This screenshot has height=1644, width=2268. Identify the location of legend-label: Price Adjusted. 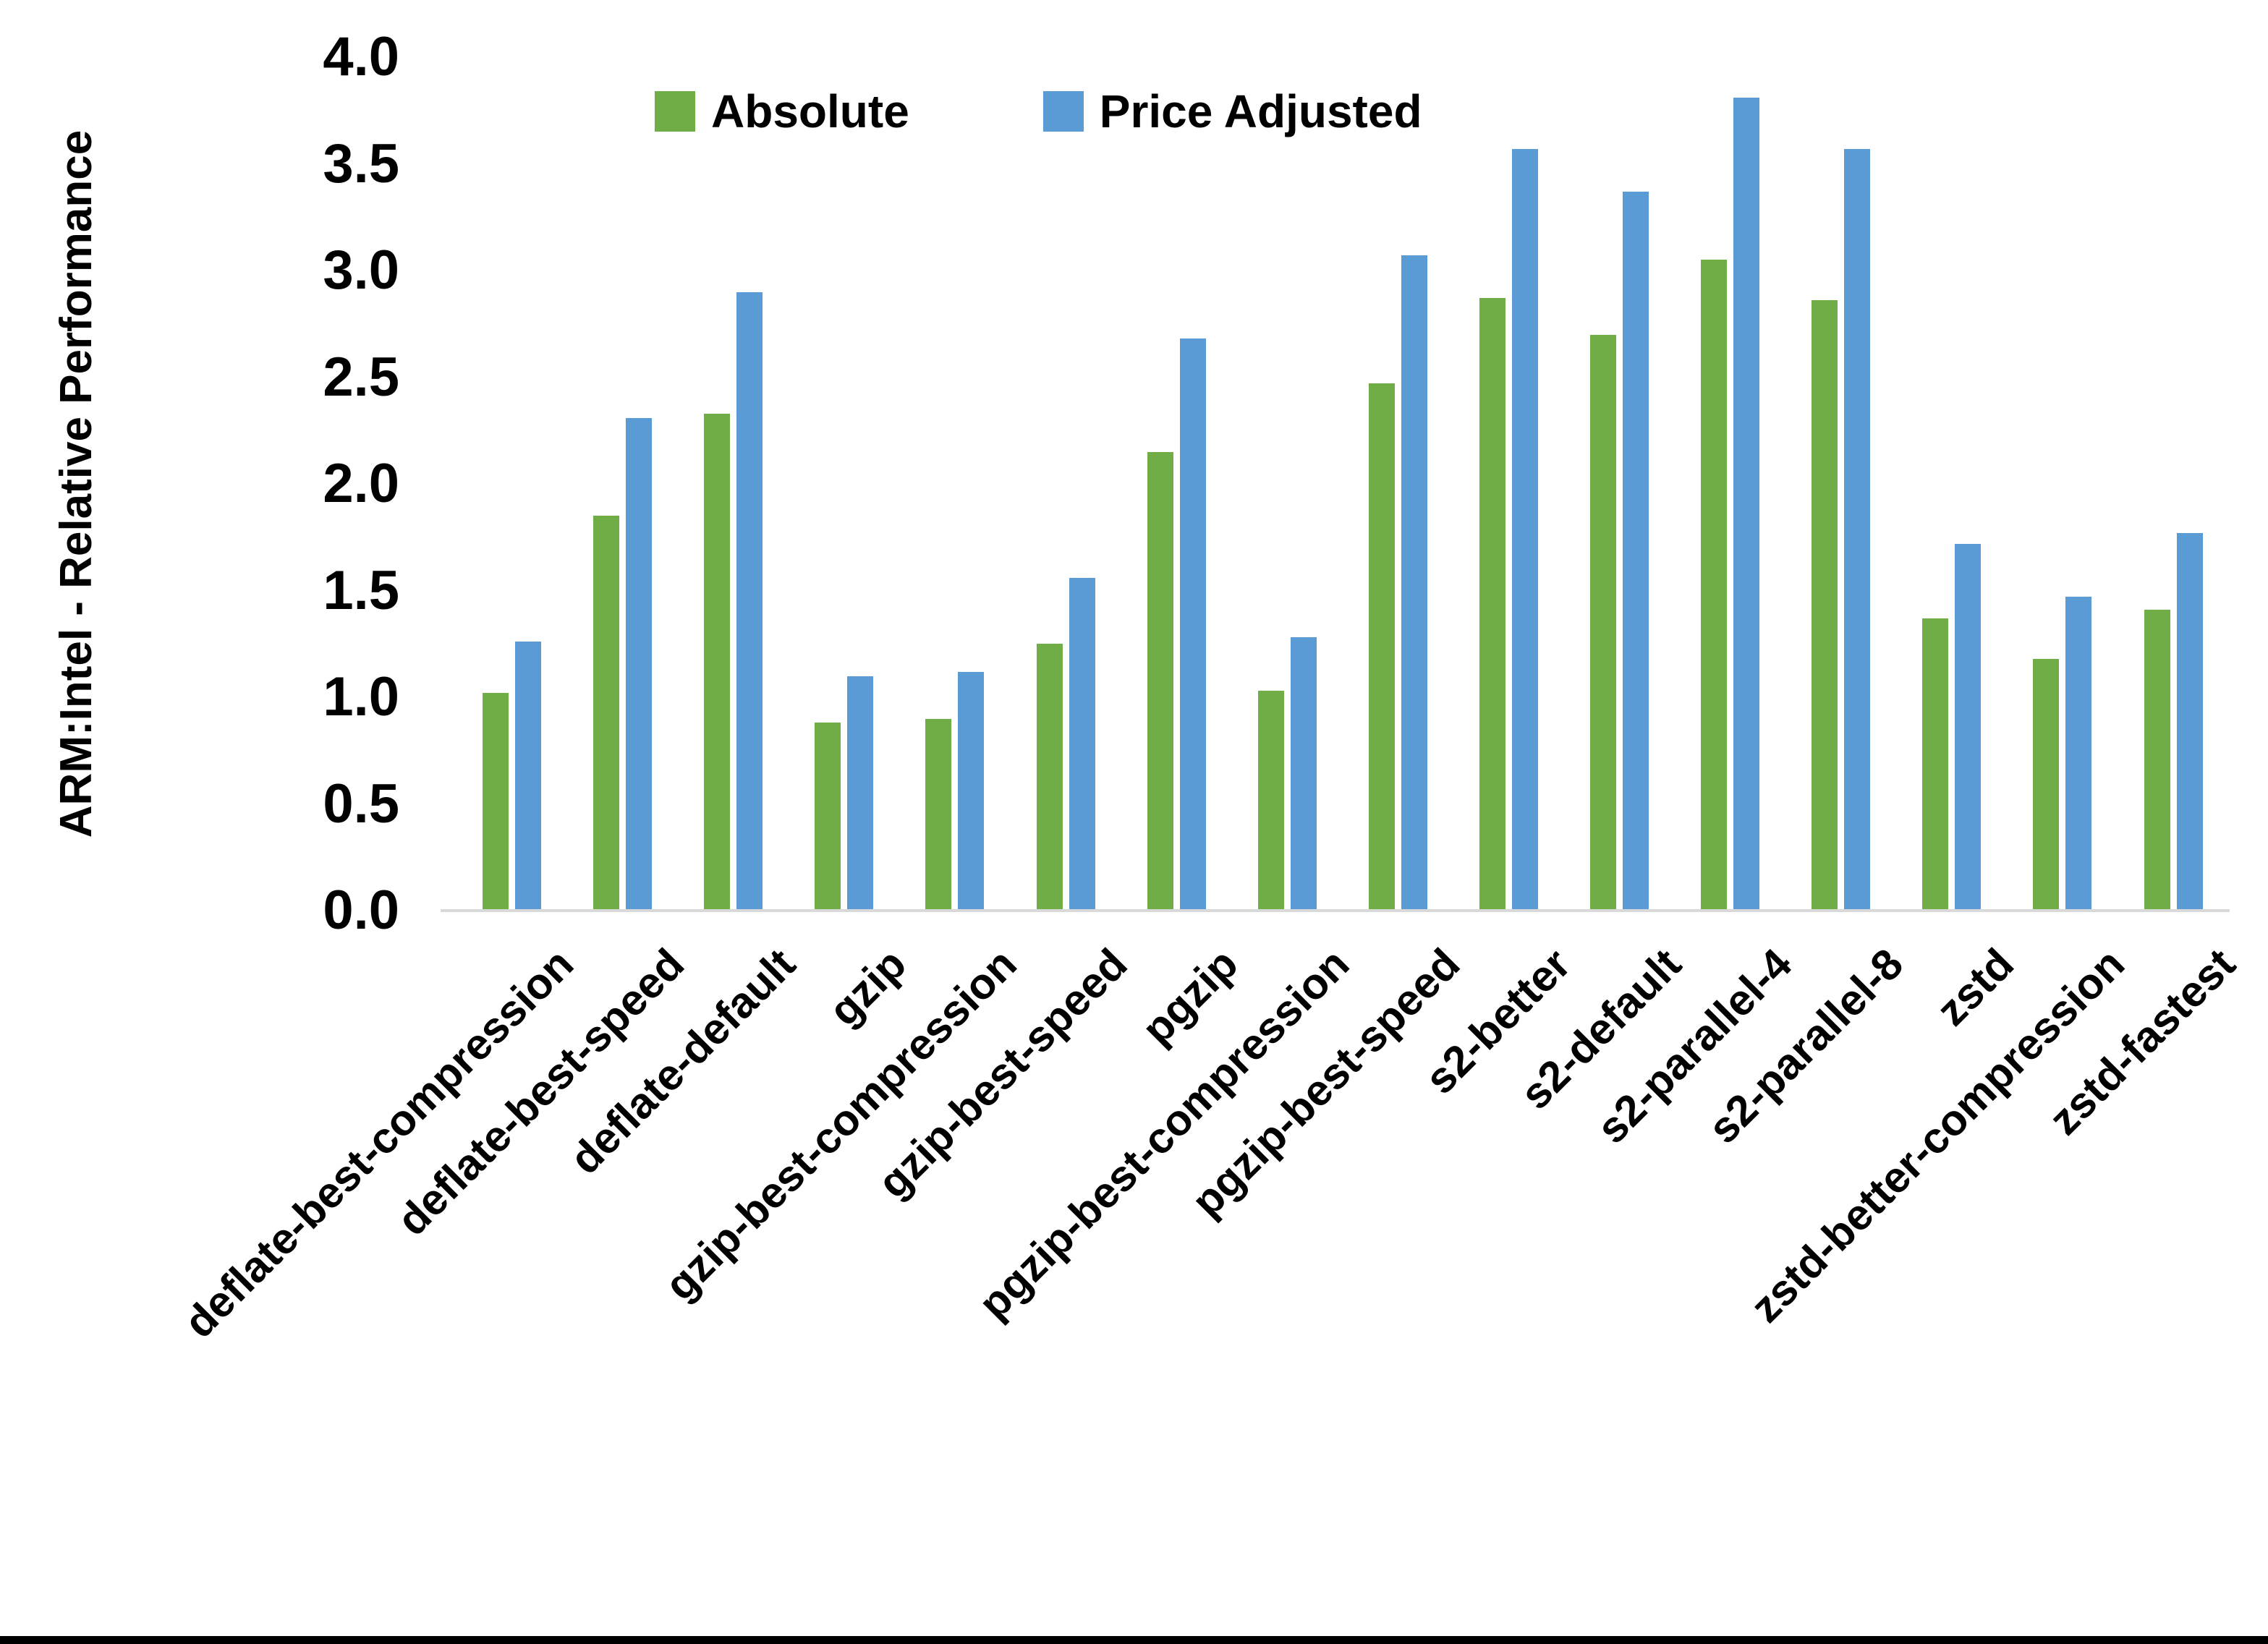
(1260, 111).